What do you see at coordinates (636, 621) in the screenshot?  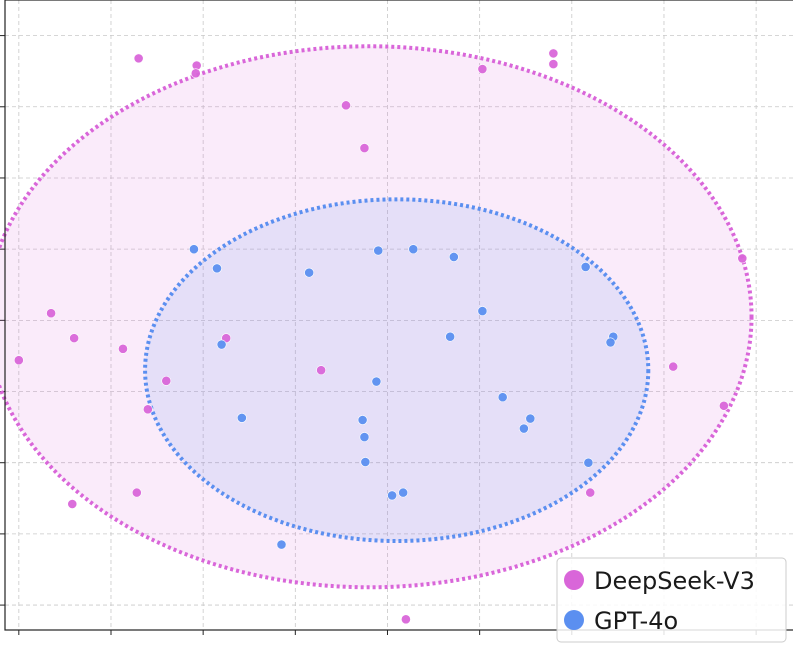 I see `legend-label: GPT-4o` at bounding box center [636, 621].